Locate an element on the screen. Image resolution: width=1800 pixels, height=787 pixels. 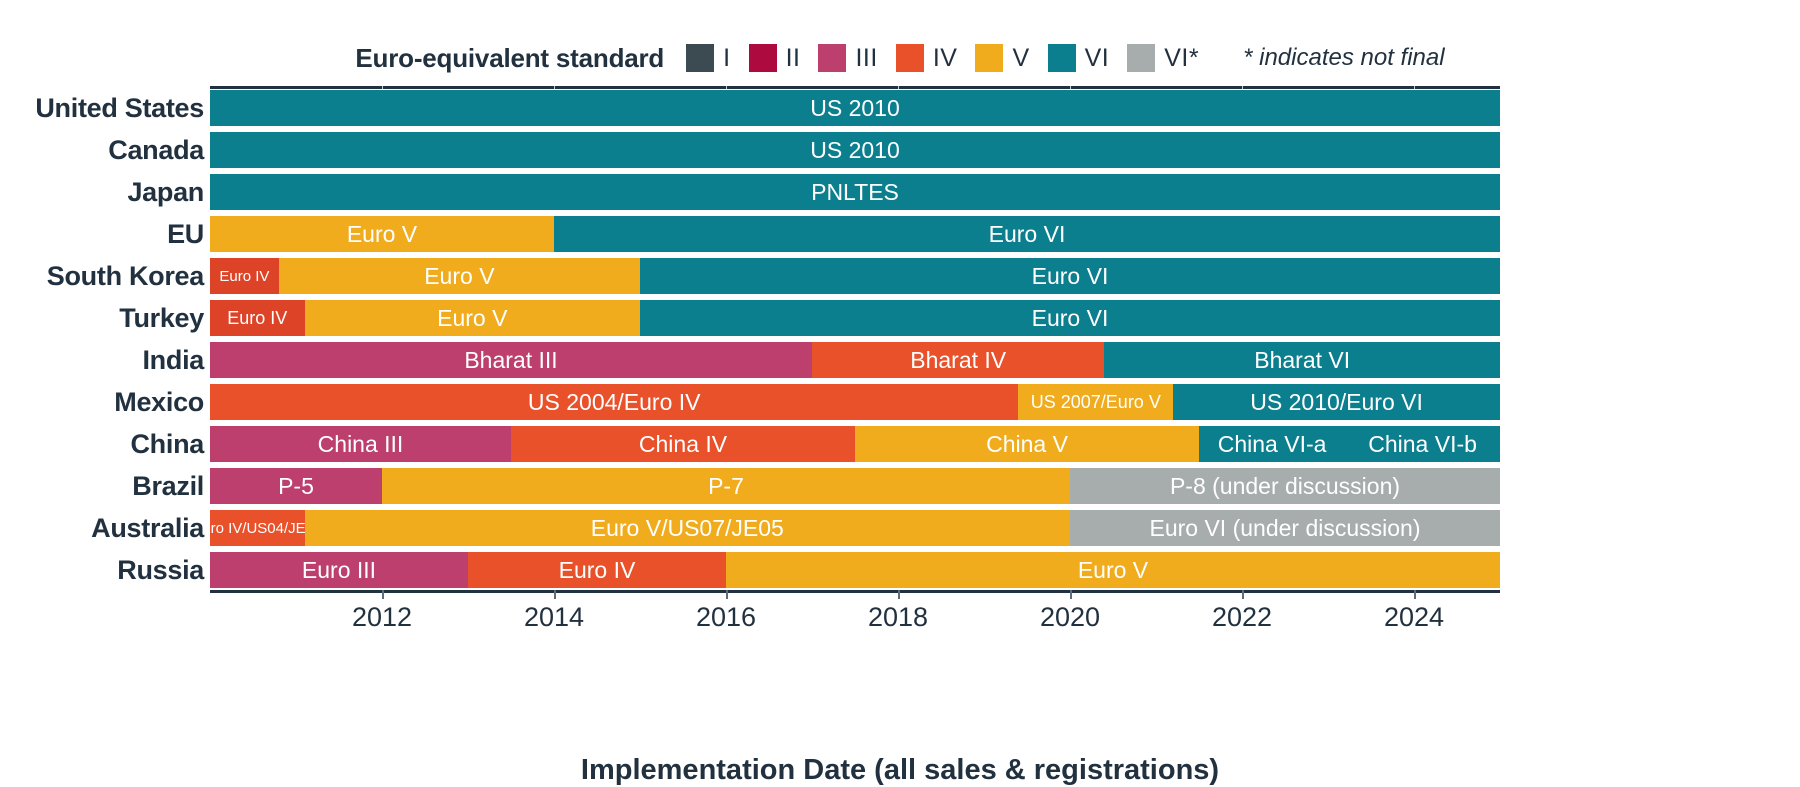
legend-item-label: III is located at coordinates (866, 57).